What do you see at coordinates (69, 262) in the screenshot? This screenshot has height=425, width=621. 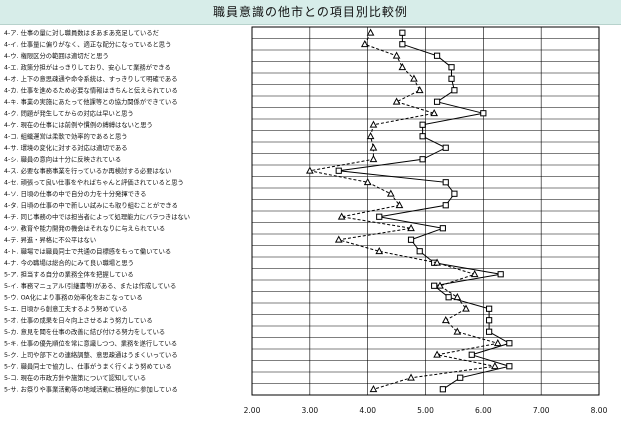 I see `category-label: 4-ナ. 今の職場は総合的にみて良い職場と思う` at bounding box center [69, 262].